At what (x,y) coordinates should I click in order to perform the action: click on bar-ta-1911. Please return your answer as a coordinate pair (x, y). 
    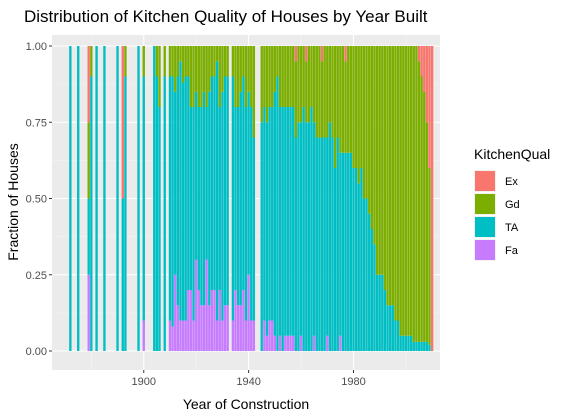
    Looking at the image, I should click on (172, 201).